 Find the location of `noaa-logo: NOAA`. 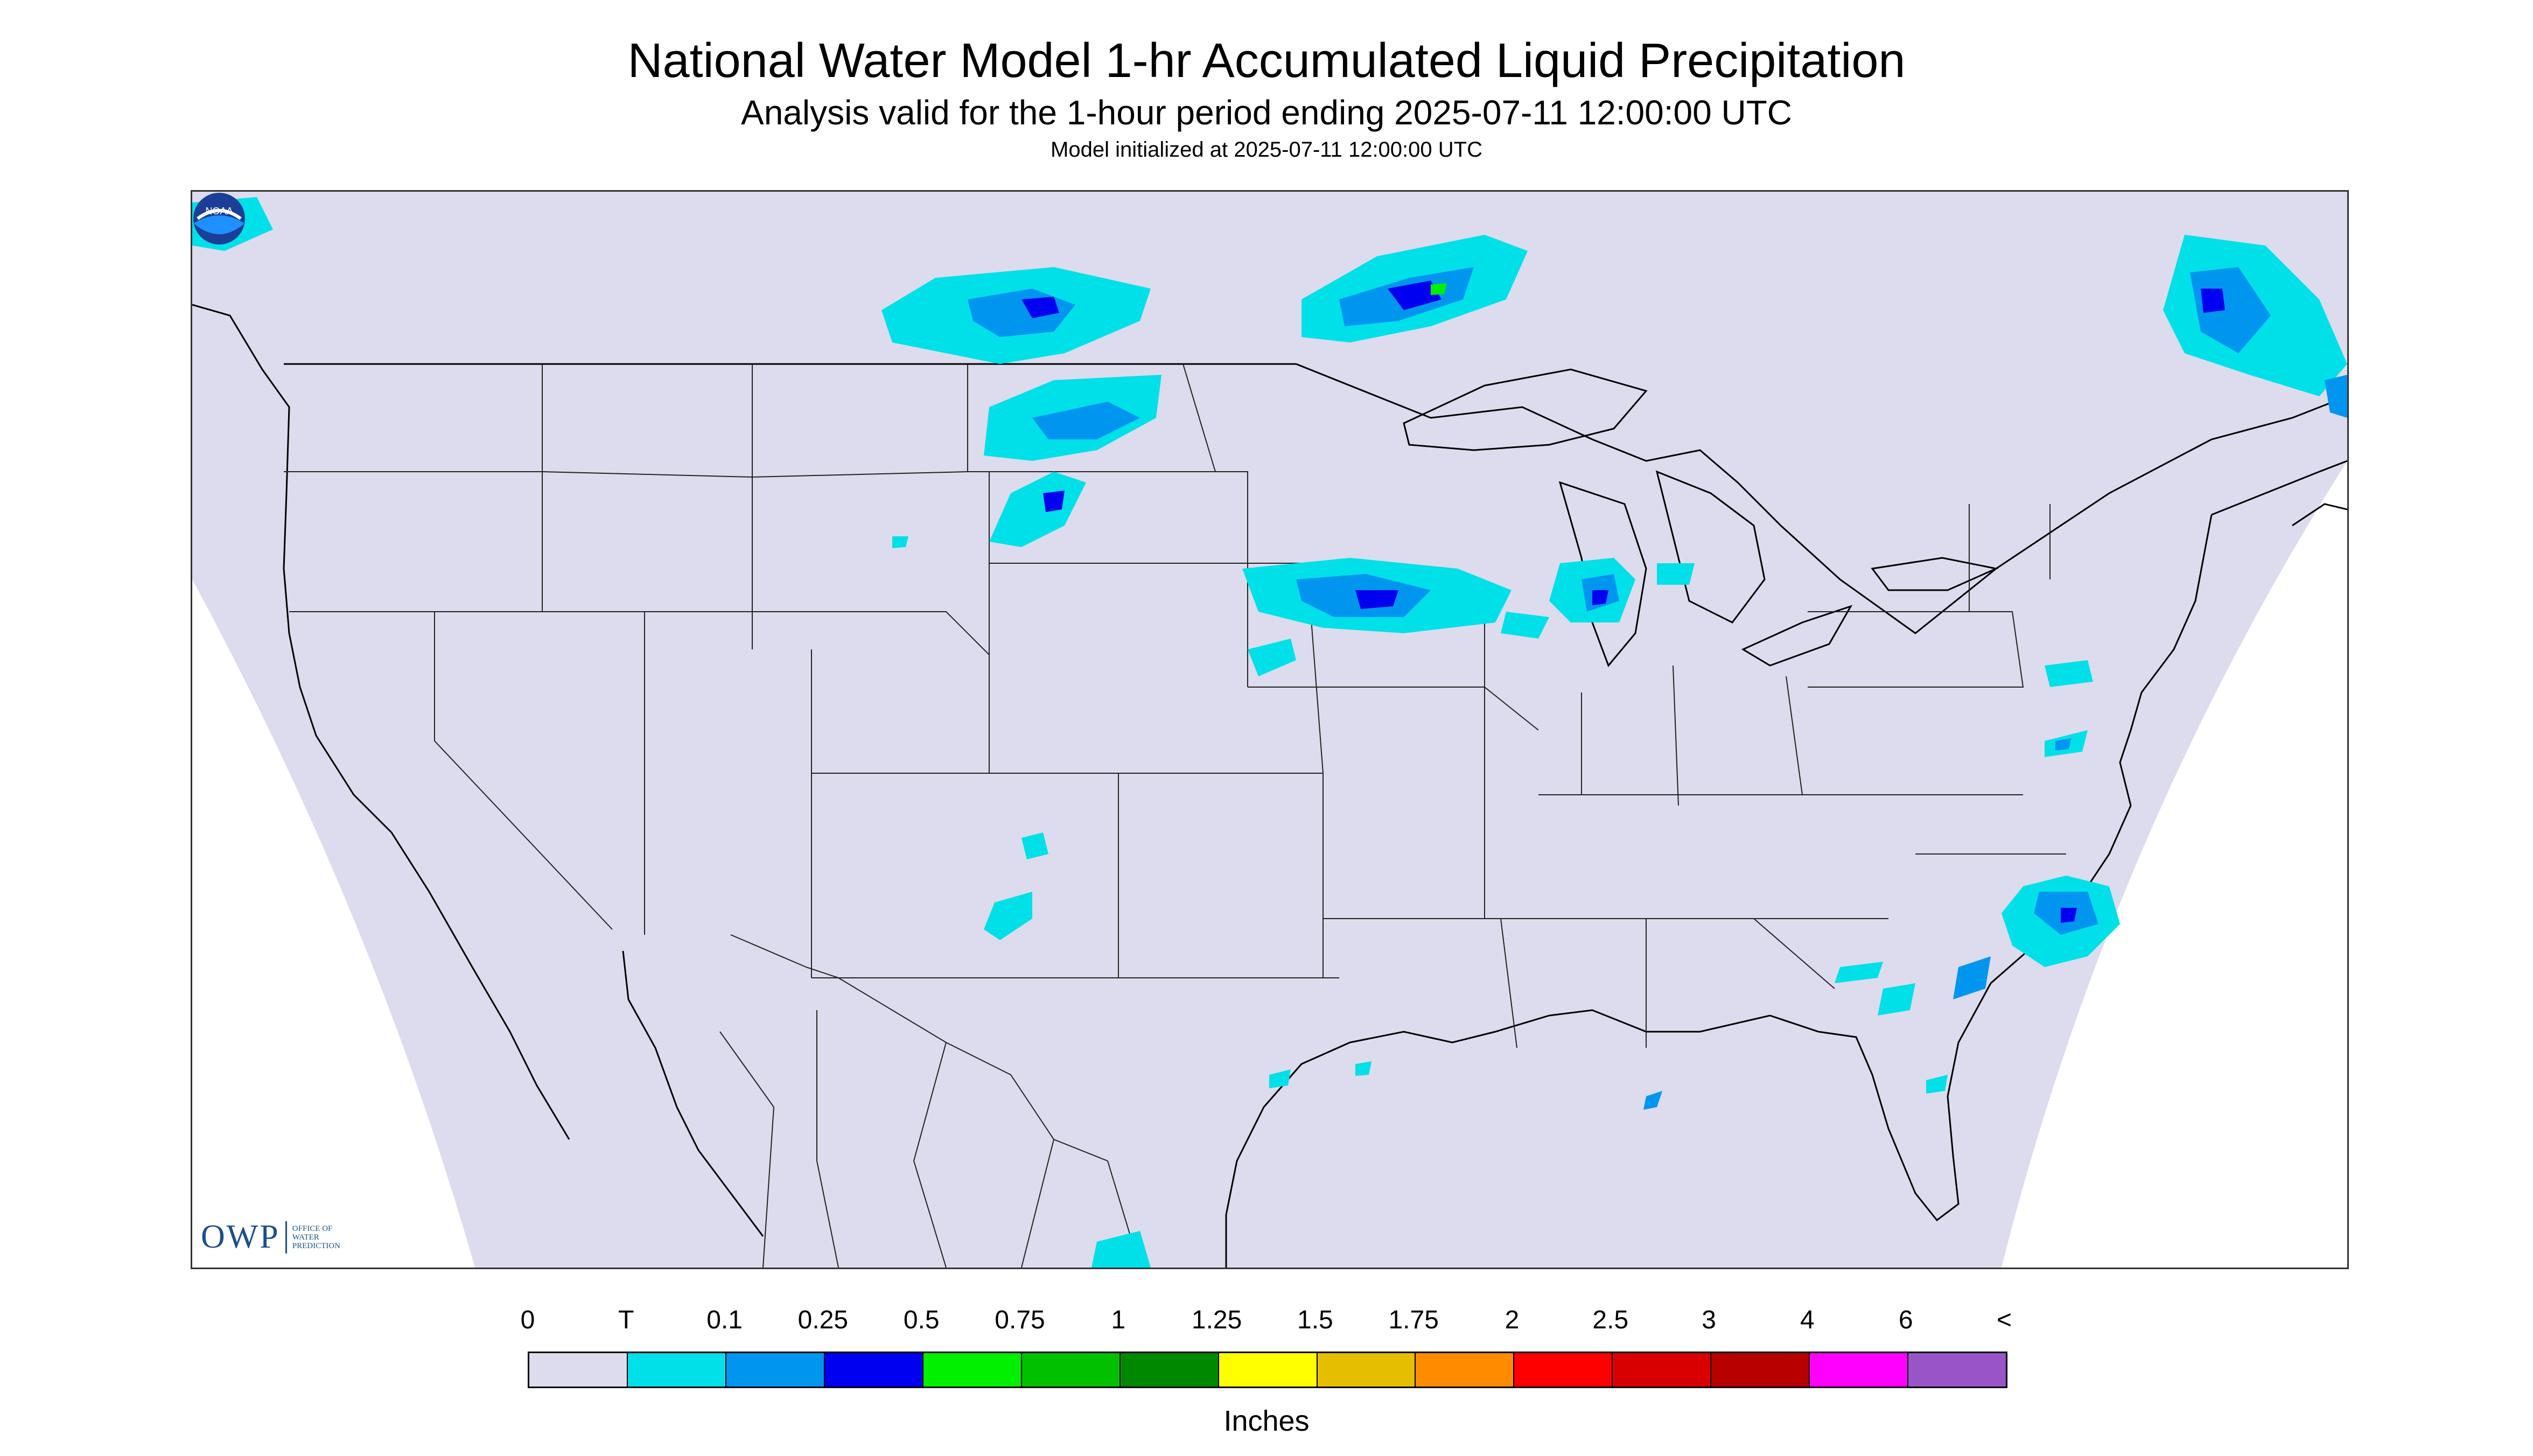

noaa-logo: NOAA is located at coordinates (219, 218).